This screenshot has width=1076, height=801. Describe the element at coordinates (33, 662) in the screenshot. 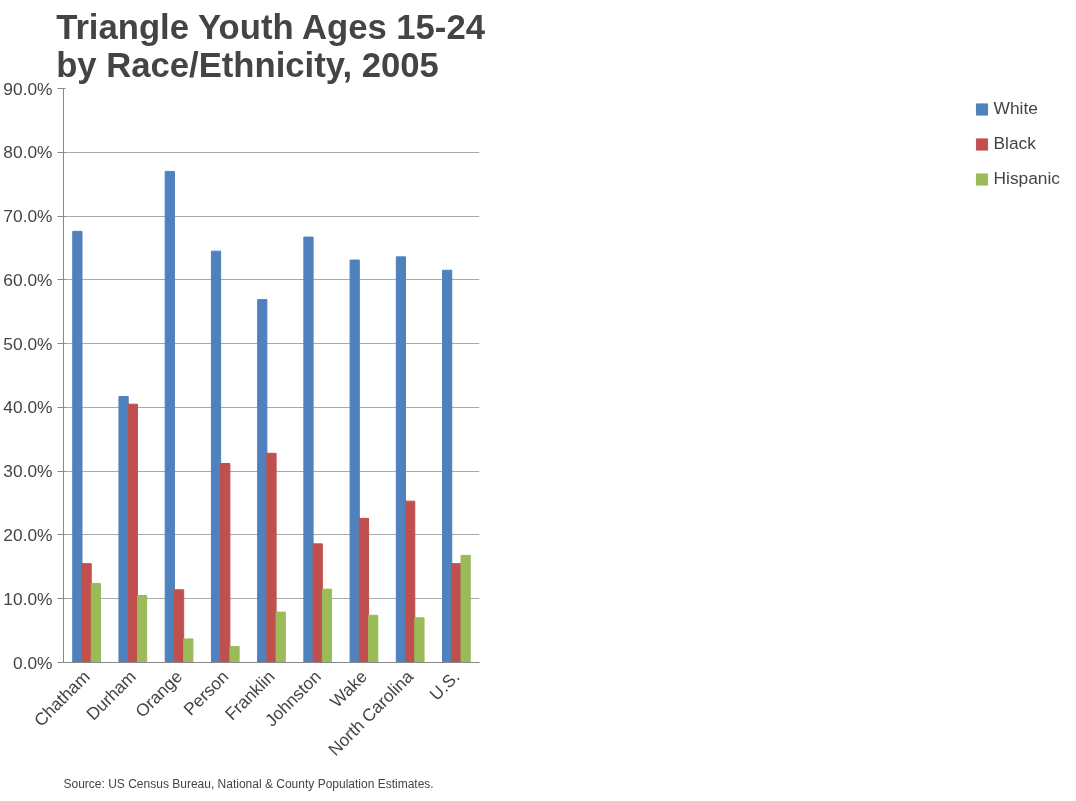

I see `y-tick-label: 0.0%` at that location.